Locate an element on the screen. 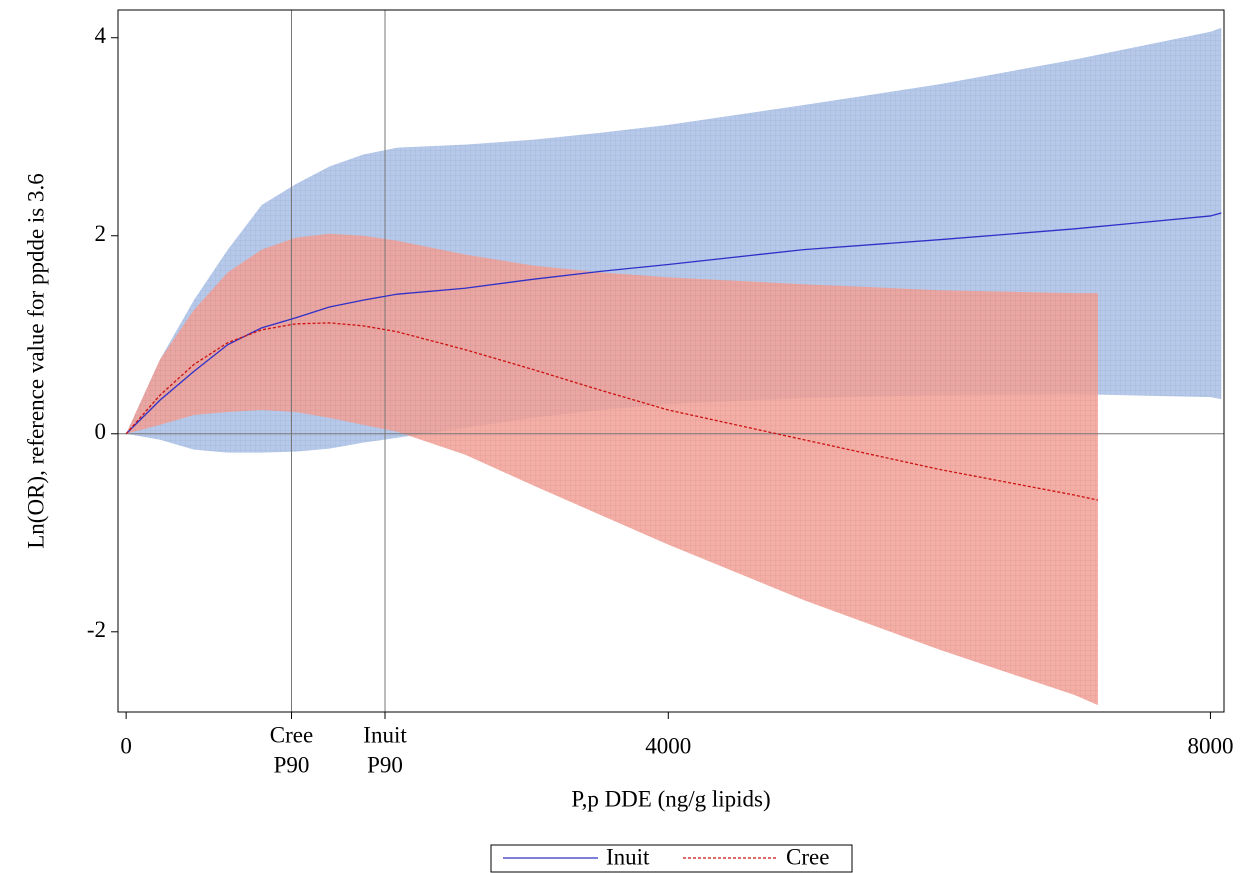 The image size is (1247, 873). y-tick-label: 2 is located at coordinates (101, 233).